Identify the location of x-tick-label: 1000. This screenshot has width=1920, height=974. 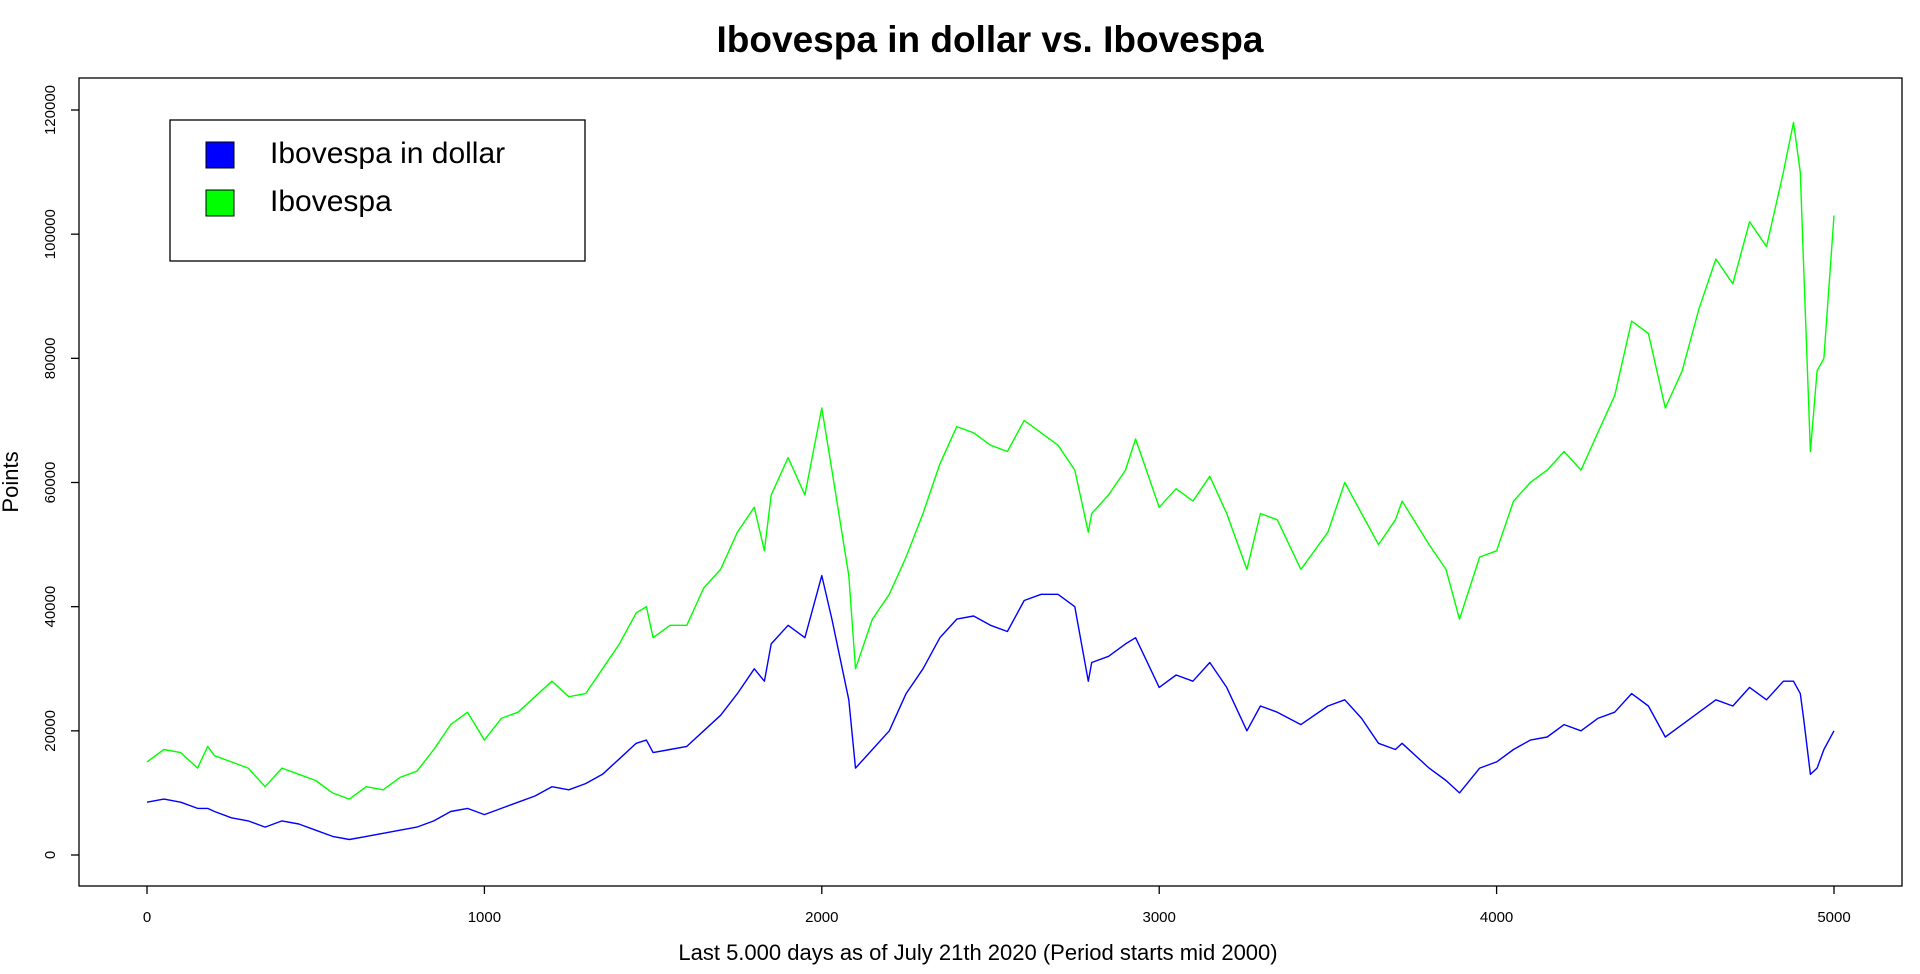
(484, 917).